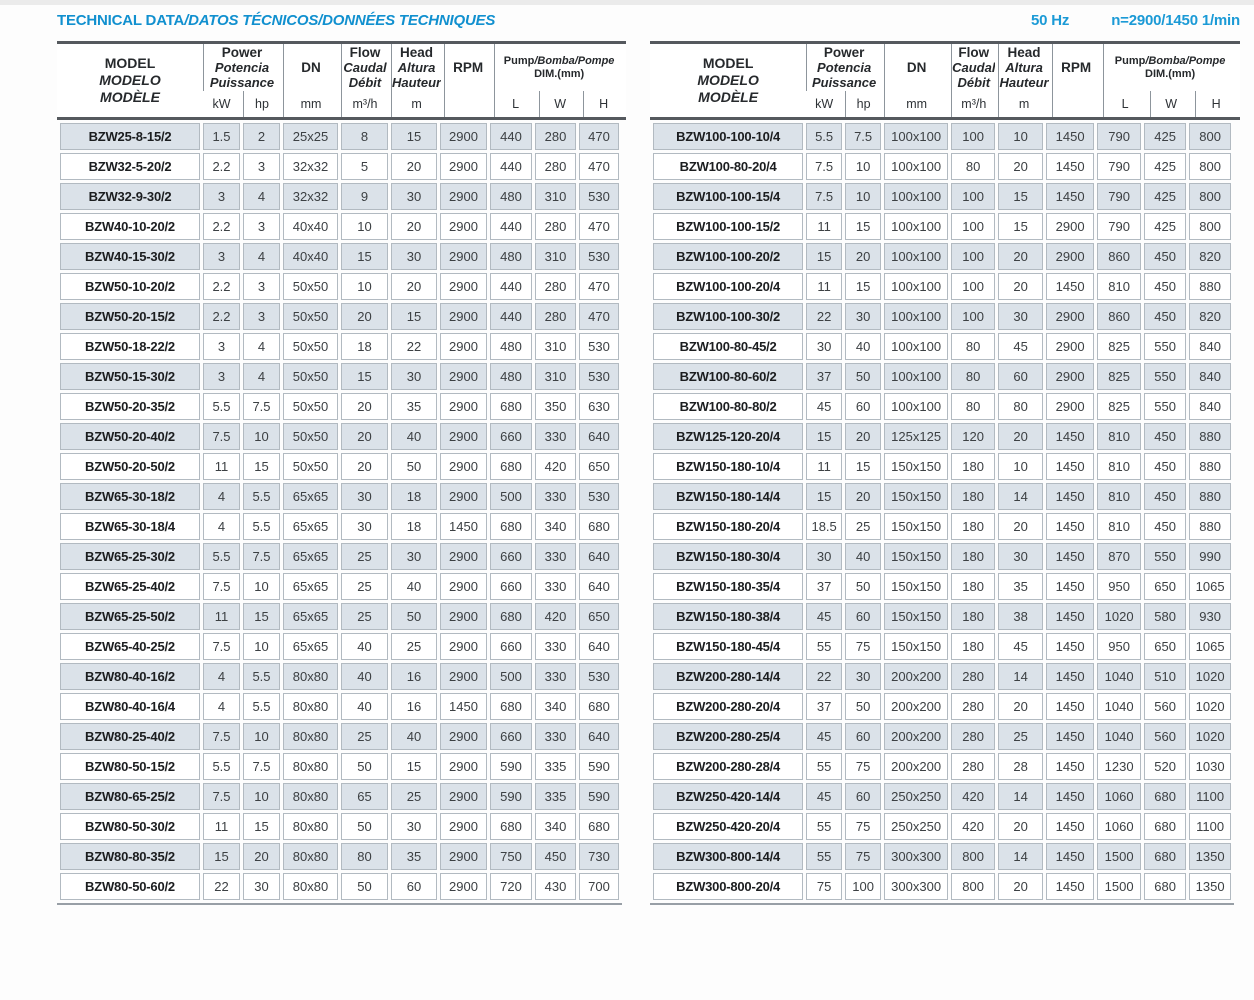 Image resolution: width=1254 pixels, height=1000 pixels. Describe the element at coordinates (261, 496) in the screenshot. I see `value-cell: 5.5` at that location.